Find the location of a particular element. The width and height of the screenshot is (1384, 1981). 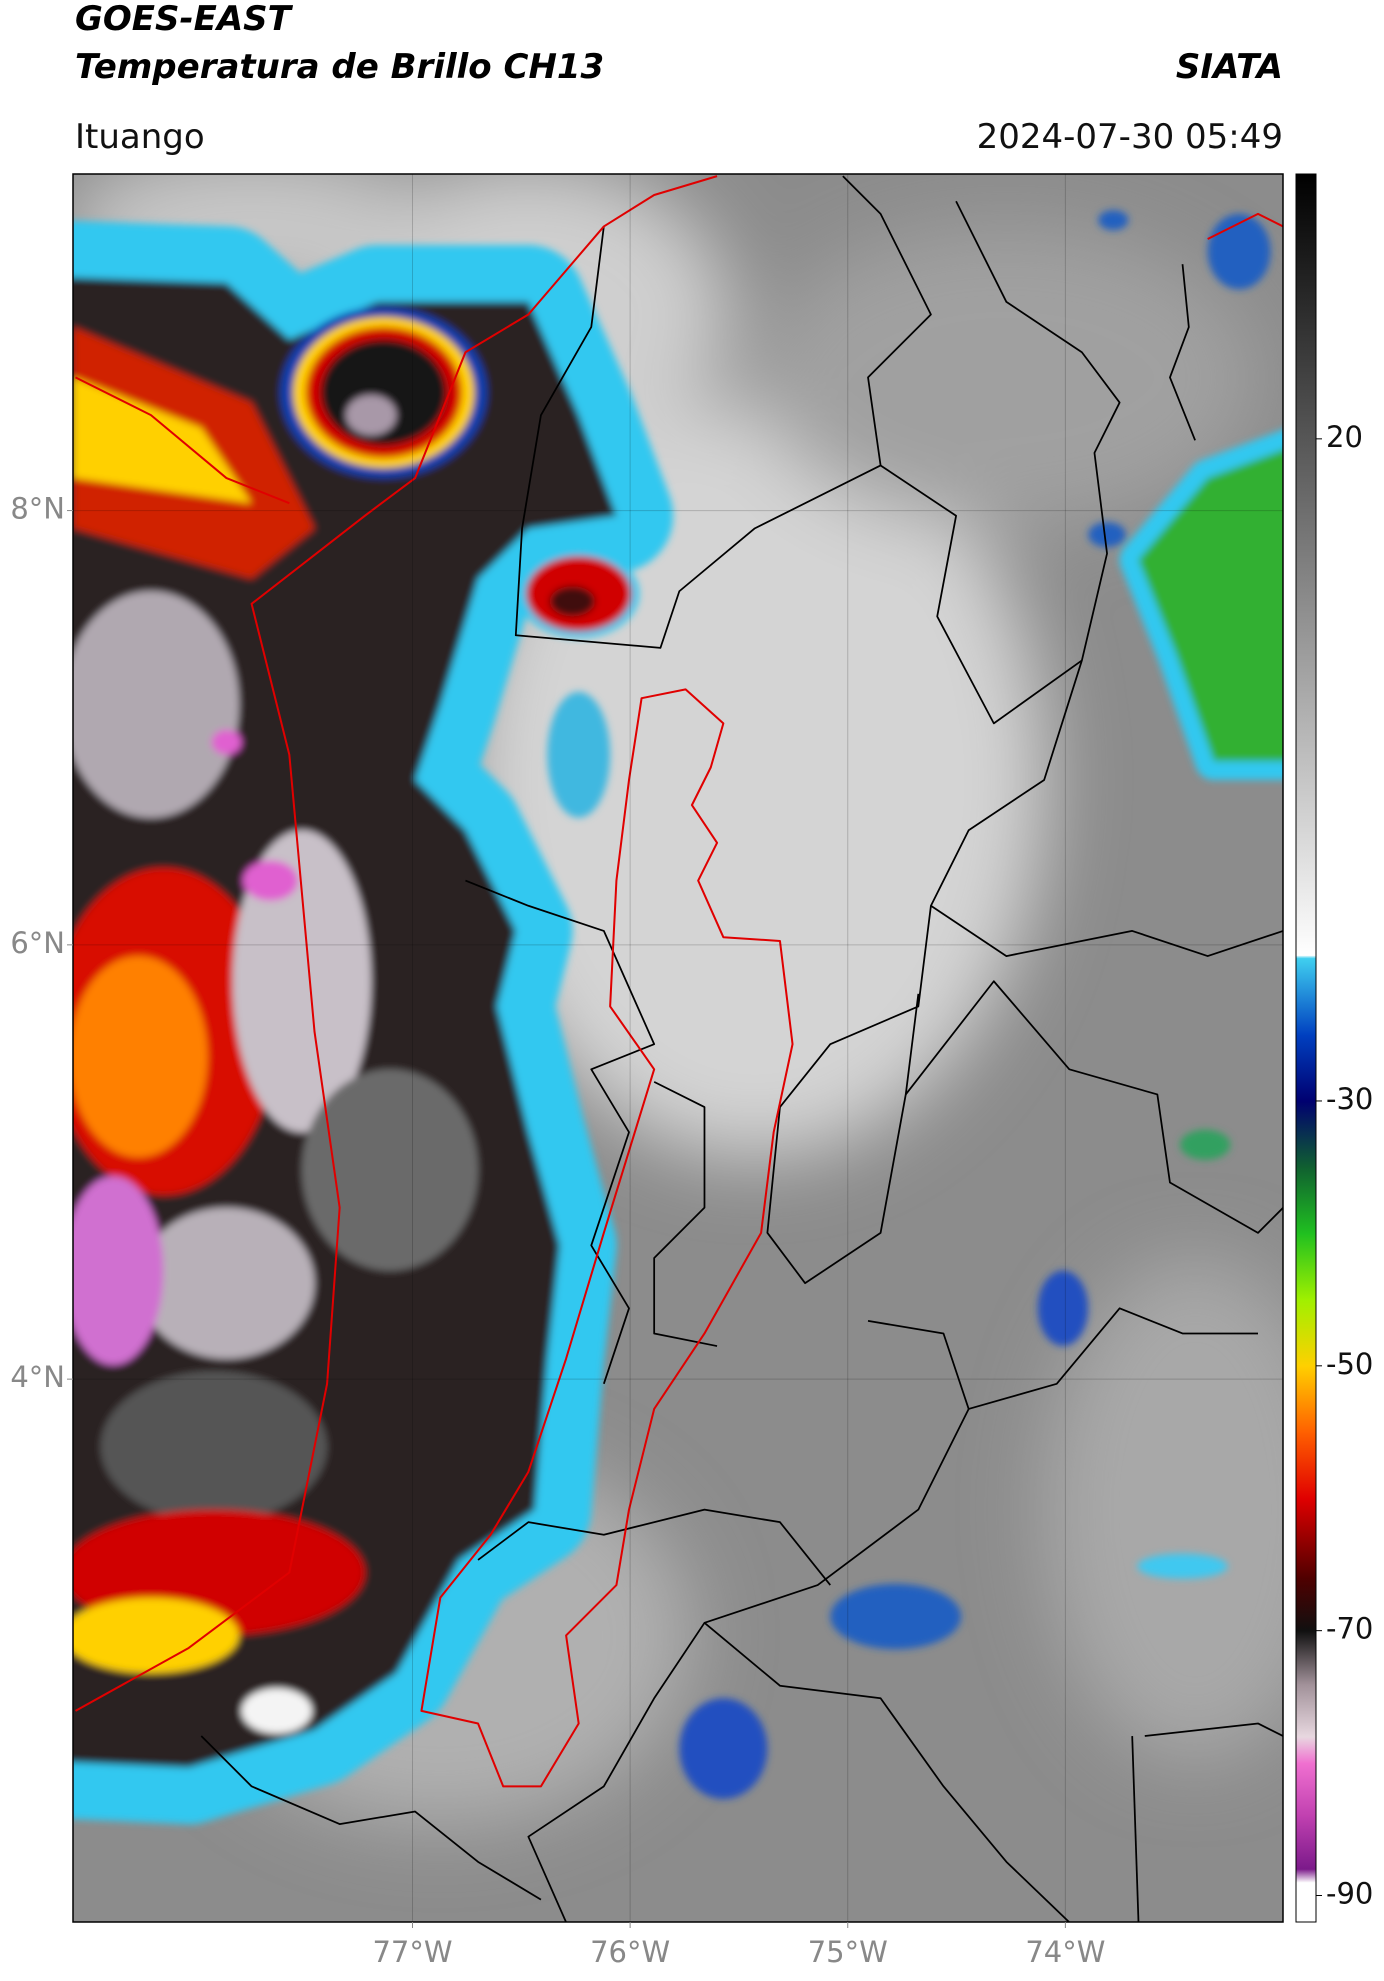

y-tick-label: 4°N is located at coordinates (37, 1377).